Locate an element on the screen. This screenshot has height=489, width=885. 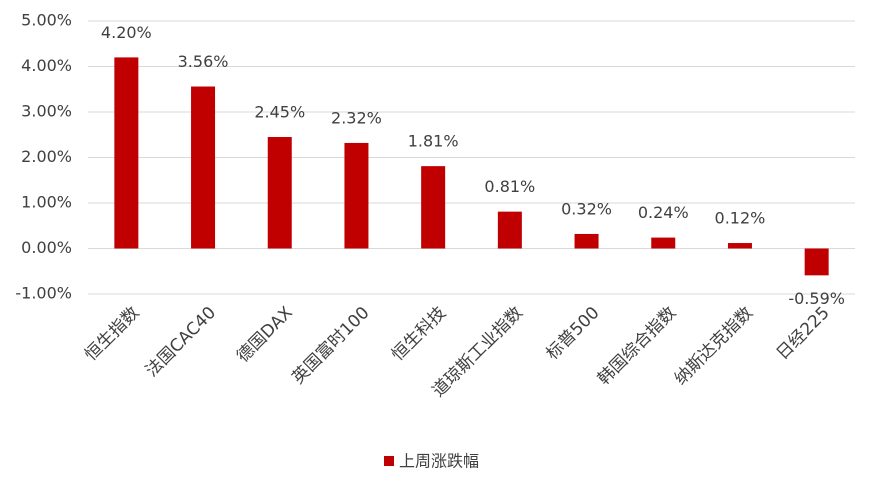
x-tick-label: 日经225 is located at coordinates (803, 333).